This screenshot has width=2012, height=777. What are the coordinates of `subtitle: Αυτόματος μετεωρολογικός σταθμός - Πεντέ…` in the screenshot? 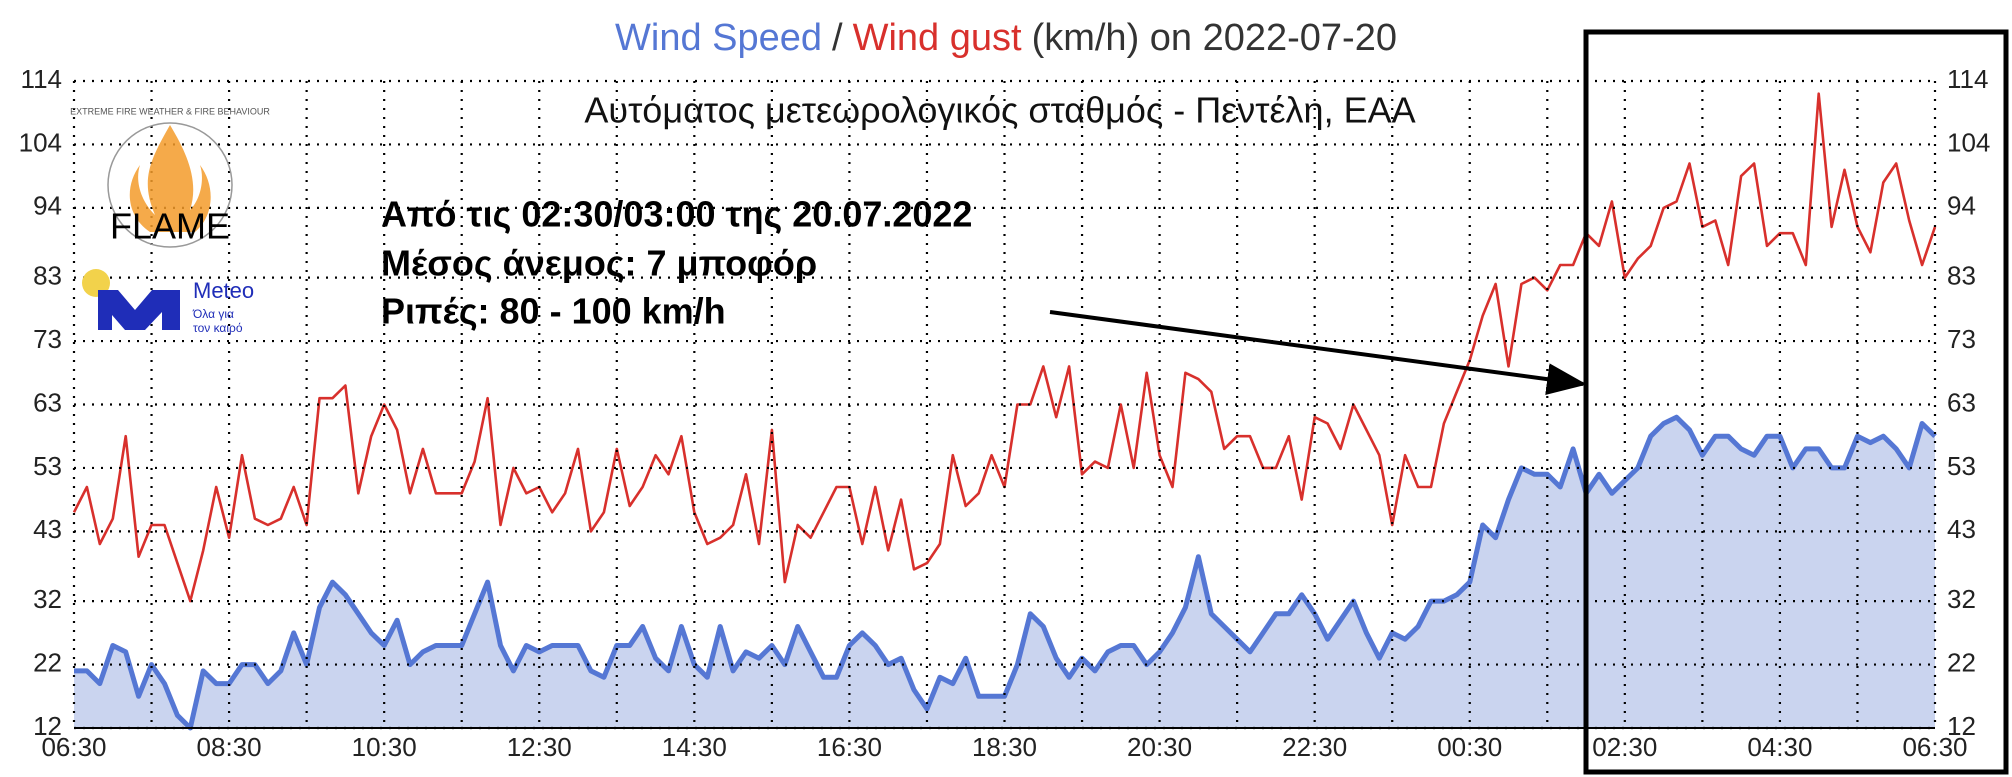 It's located at (999, 110).